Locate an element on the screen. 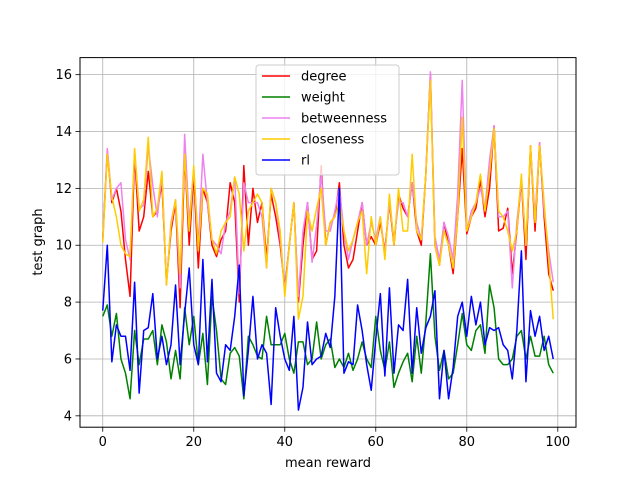  x-tick-label: 60 is located at coordinates (376, 442).